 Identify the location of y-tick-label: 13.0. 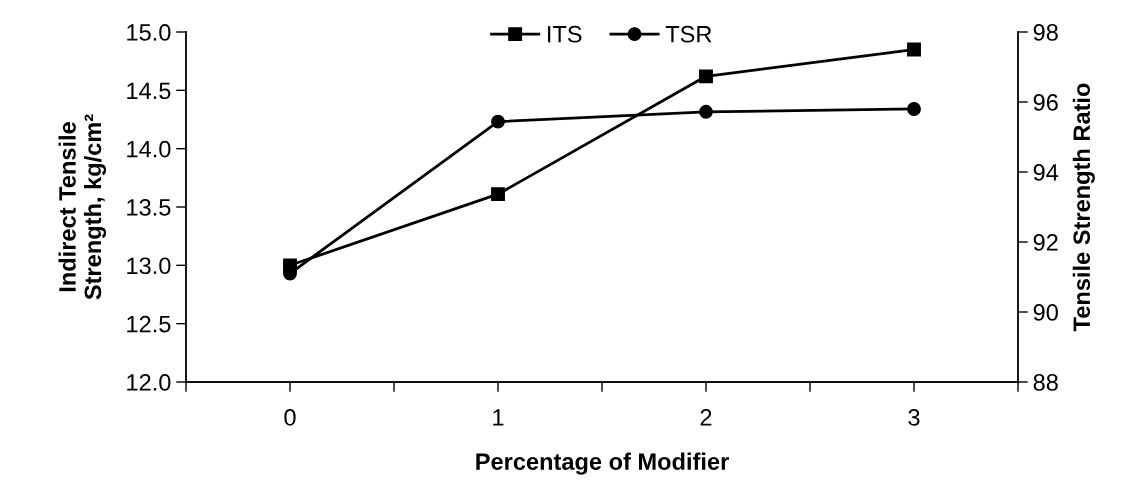
(149, 266).